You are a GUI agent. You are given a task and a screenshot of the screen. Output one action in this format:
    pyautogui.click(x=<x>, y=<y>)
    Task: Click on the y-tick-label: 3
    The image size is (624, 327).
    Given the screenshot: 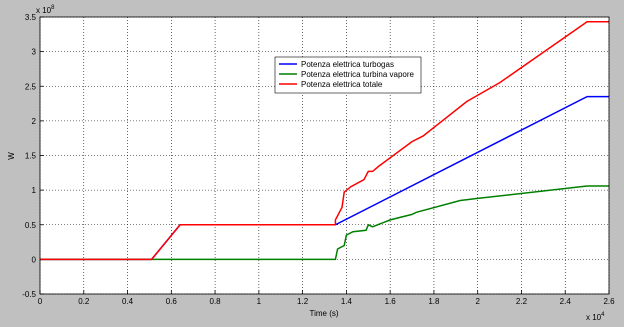 What is the action you would take?
    pyautogui.click(x=34, y=52)
    